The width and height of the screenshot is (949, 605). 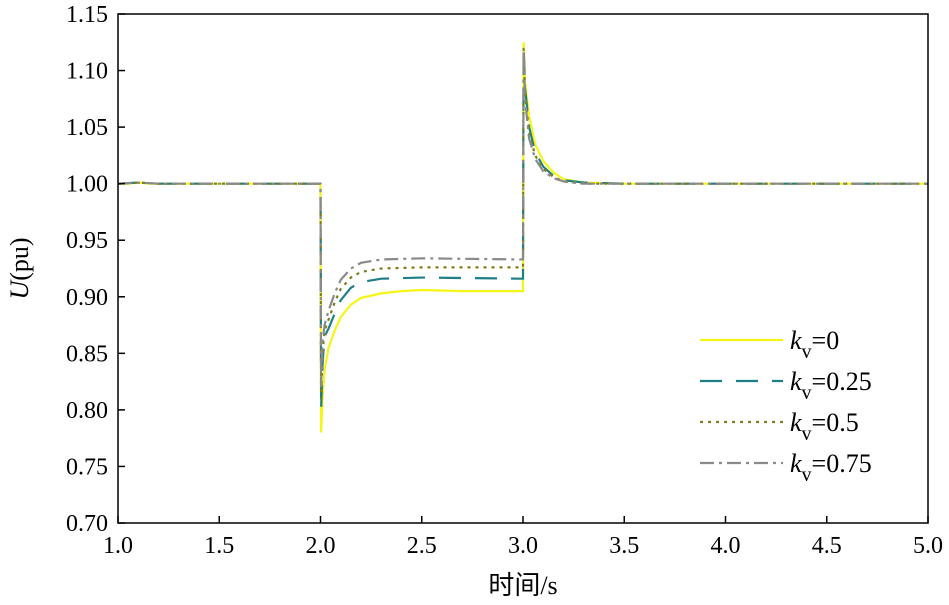 What do you see at coordinates (19, 289) in the screenshot?
I see `y-axis-title-variable: U` at bounding box center [19, 289].